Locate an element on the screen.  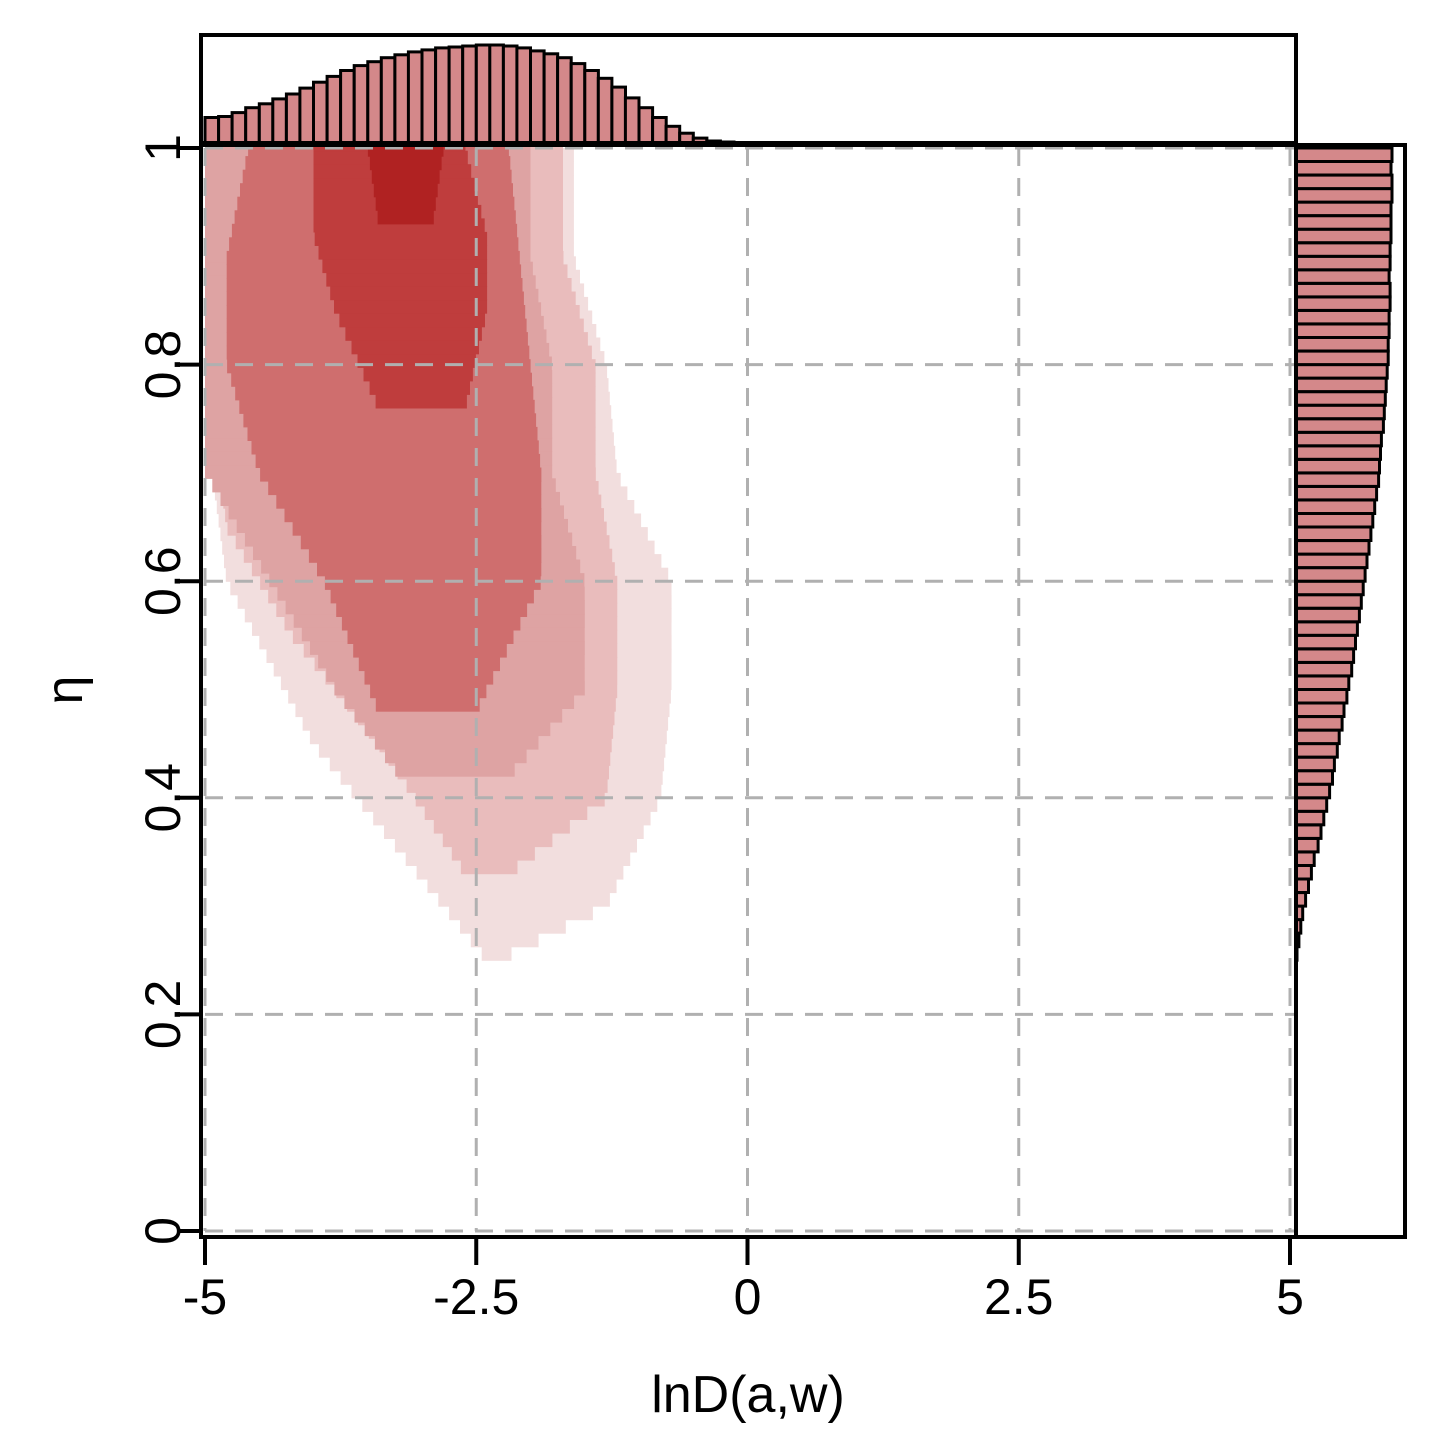
y-tick-label: 0 is located at coordinates (163, 1231).